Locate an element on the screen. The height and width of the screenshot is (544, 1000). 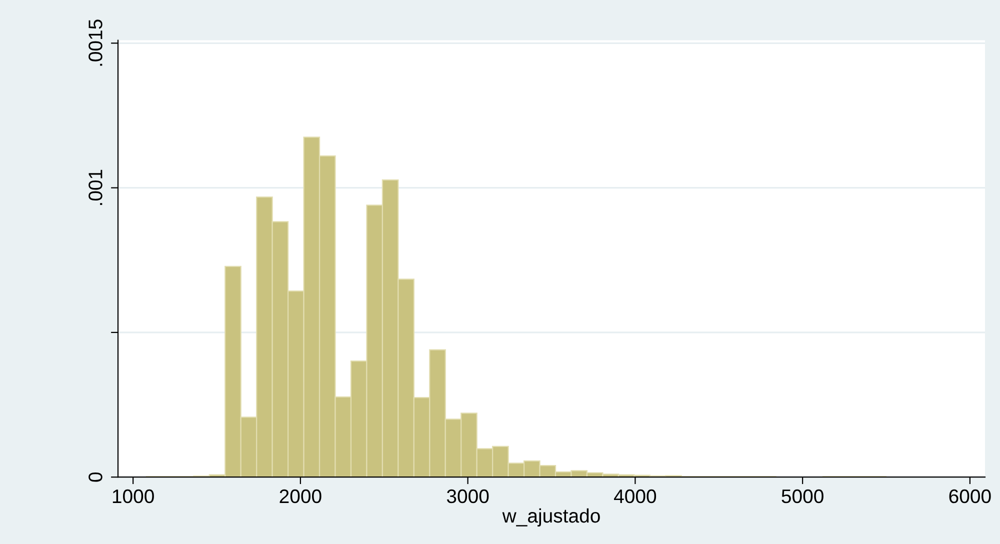
x-tick-label: 4000 is located at coordinates (635, 496).